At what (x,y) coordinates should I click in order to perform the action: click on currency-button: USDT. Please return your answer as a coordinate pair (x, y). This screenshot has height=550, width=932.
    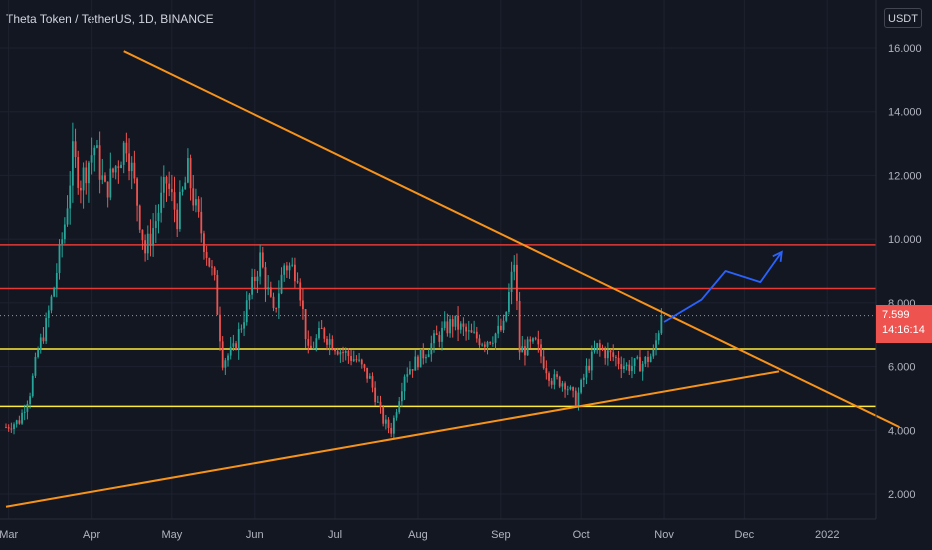
    Looking at the image, I should click on (903, 18).